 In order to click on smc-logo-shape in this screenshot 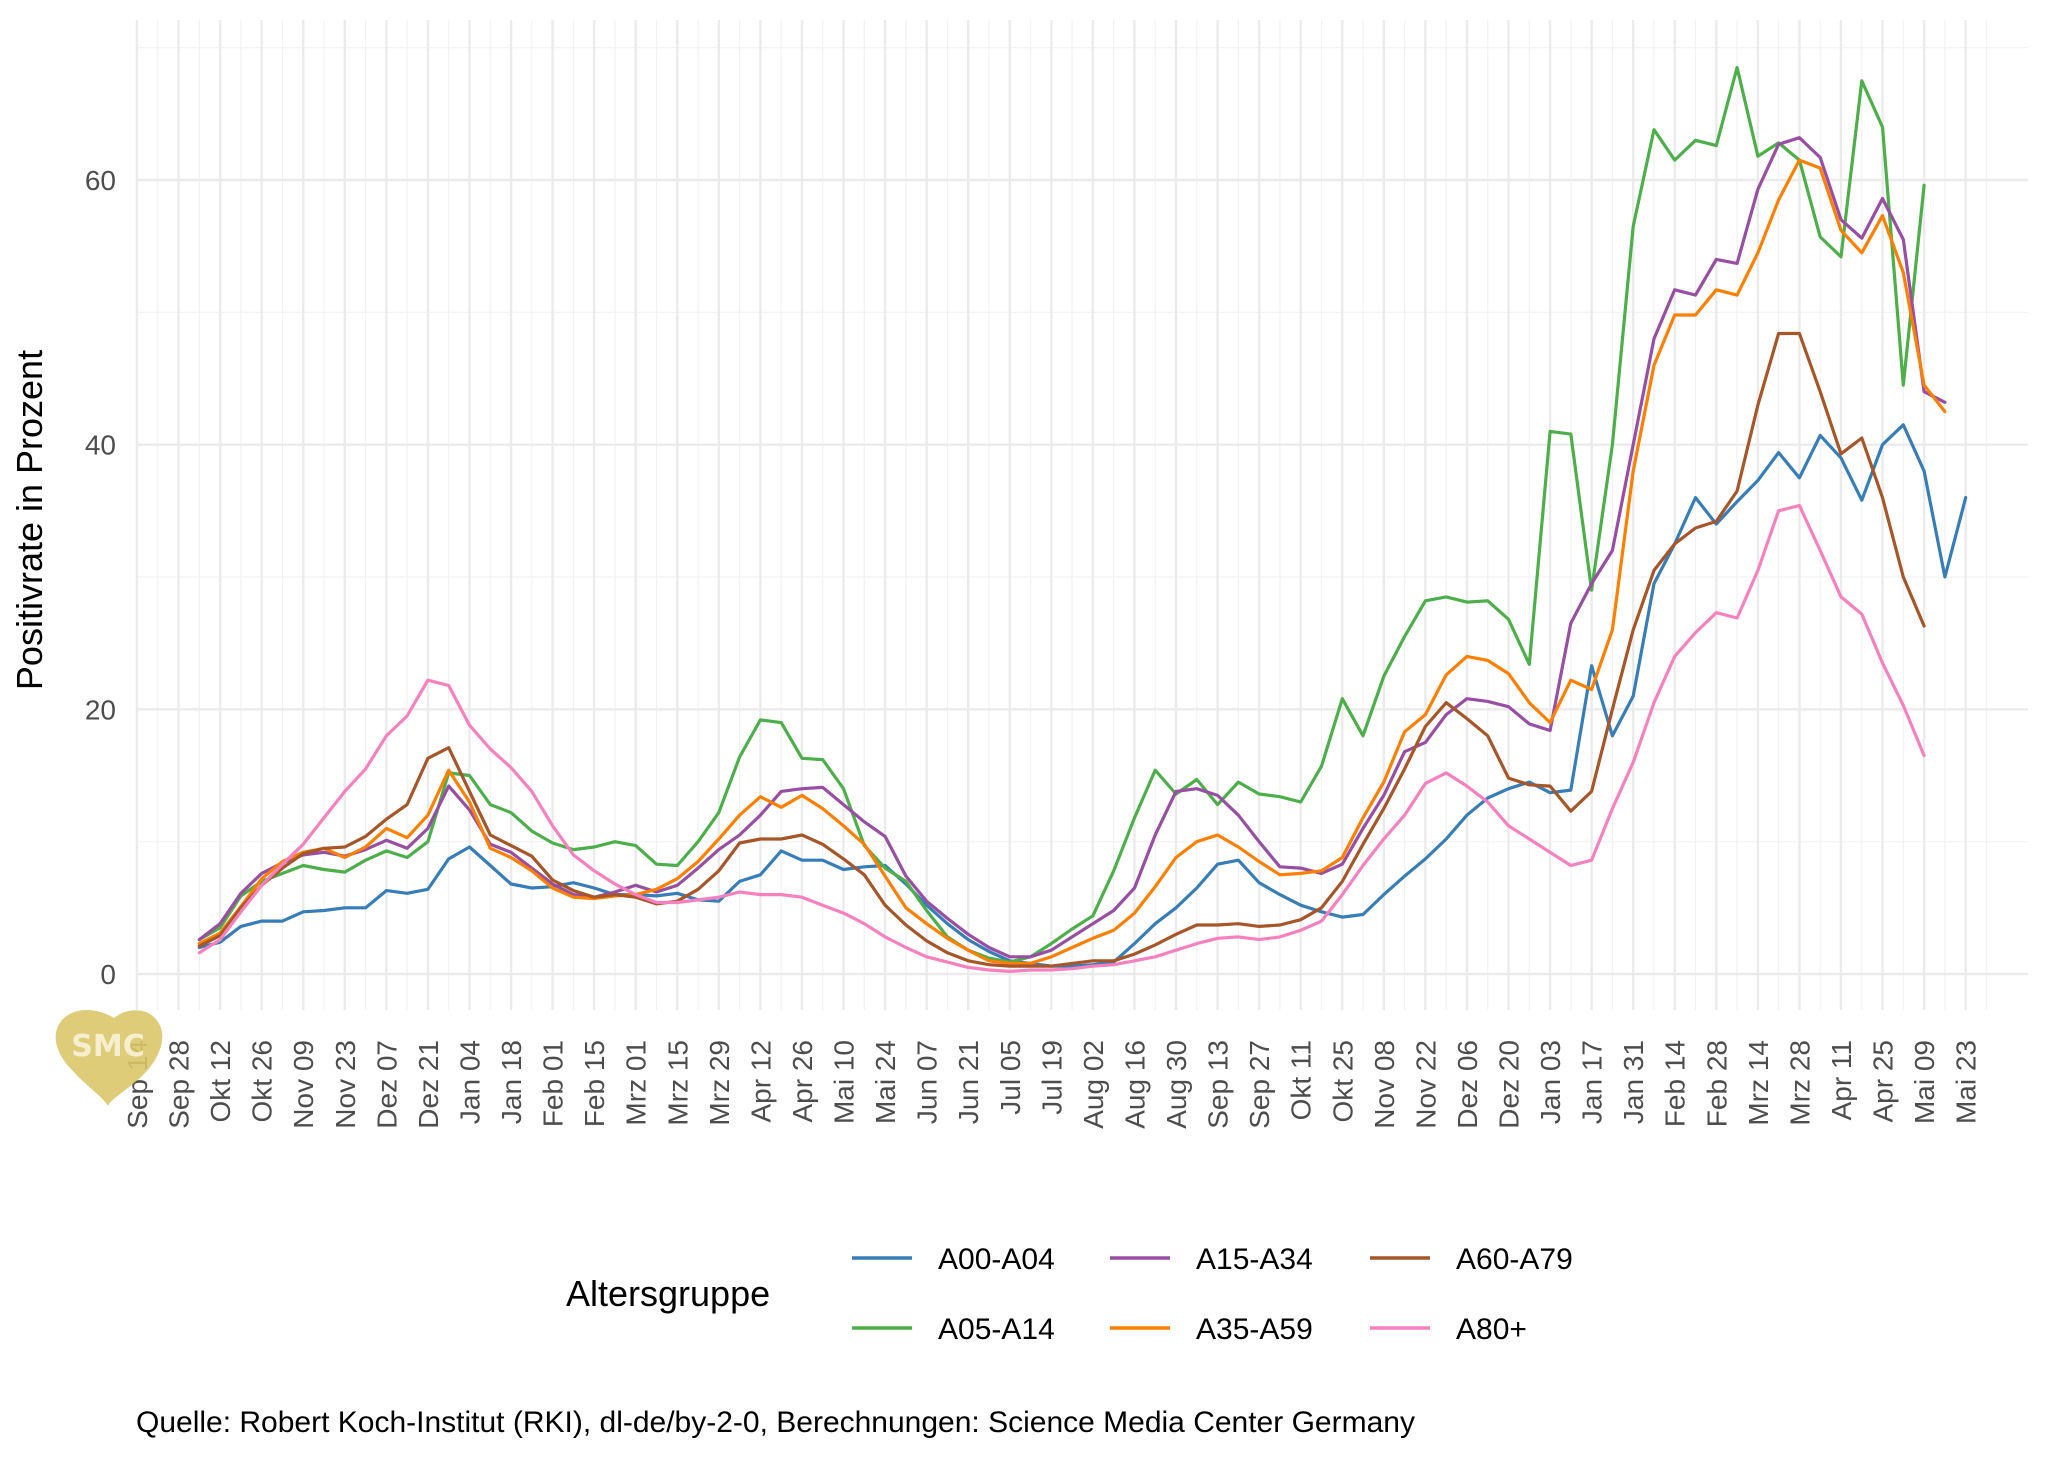, I will do `click(109, 1057)`.